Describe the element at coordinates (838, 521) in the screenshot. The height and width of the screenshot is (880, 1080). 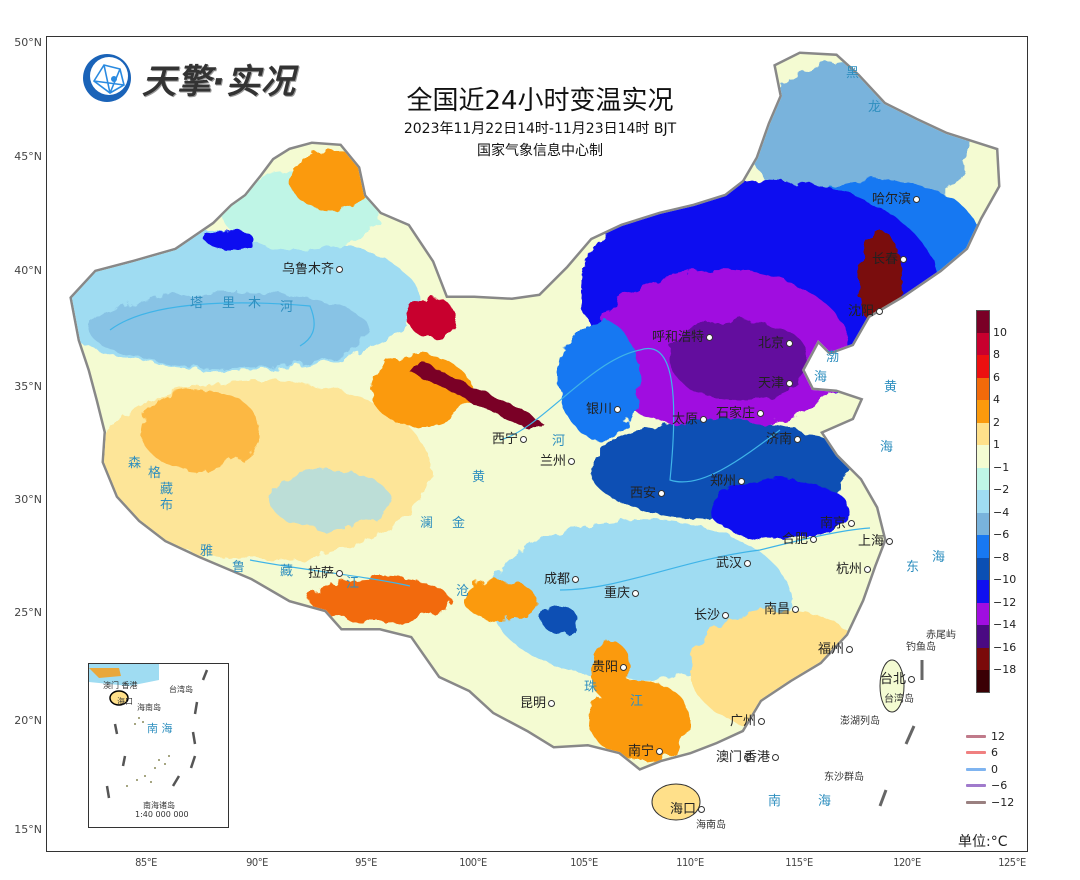
I see `city-label: 南京` at that location.